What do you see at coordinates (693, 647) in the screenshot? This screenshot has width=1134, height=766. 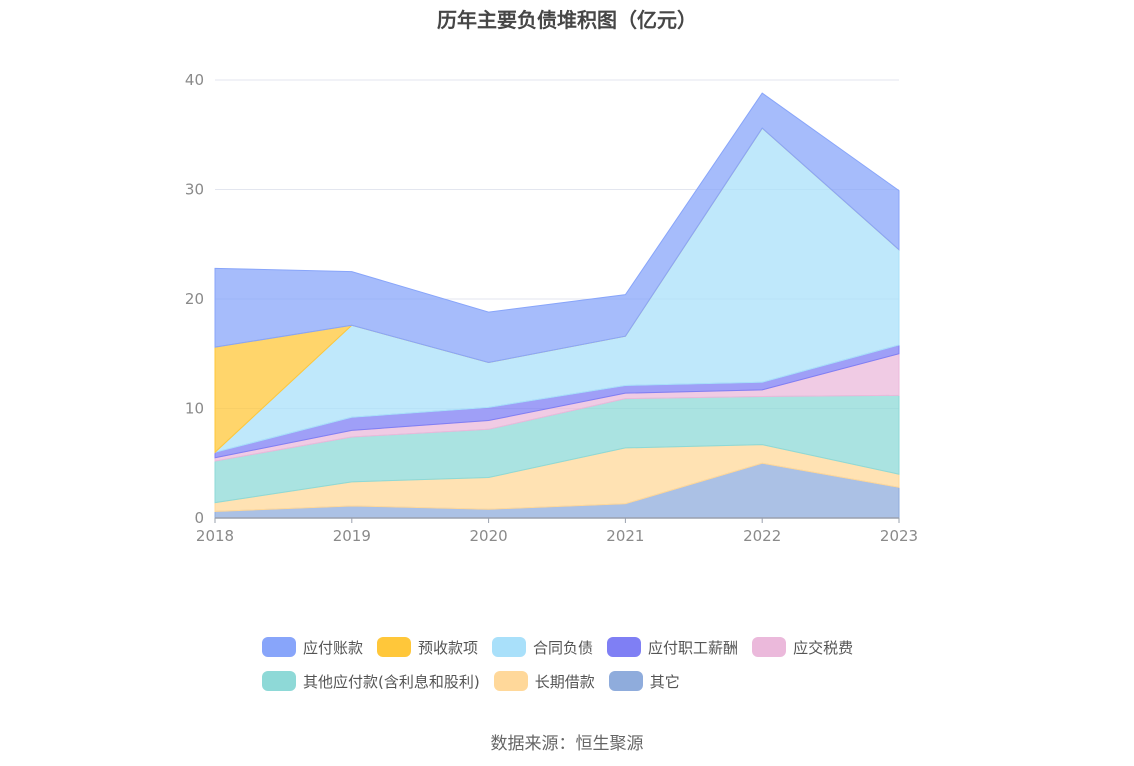 I see `legend-label: 应付职工薪酬` at bounding box center [693, 647].